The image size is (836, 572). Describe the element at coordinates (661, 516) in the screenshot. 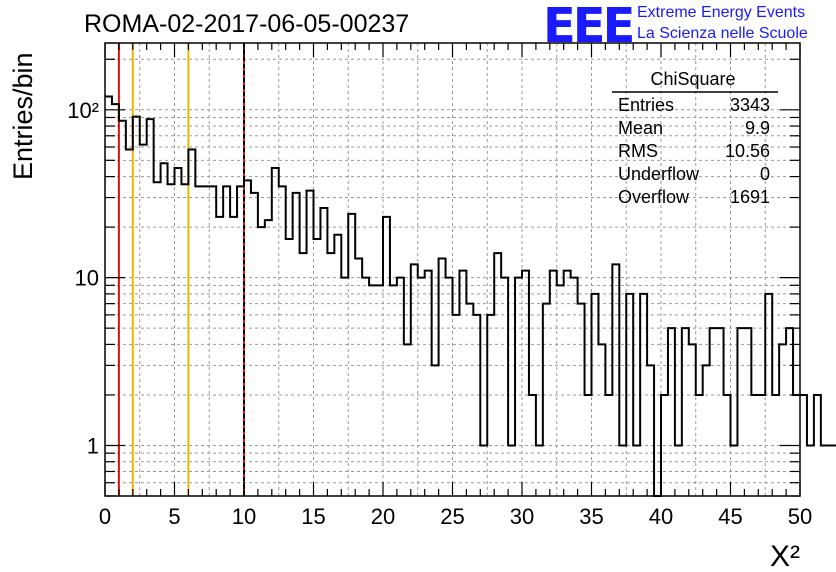

I see `x-tick-label: 40` at that location.